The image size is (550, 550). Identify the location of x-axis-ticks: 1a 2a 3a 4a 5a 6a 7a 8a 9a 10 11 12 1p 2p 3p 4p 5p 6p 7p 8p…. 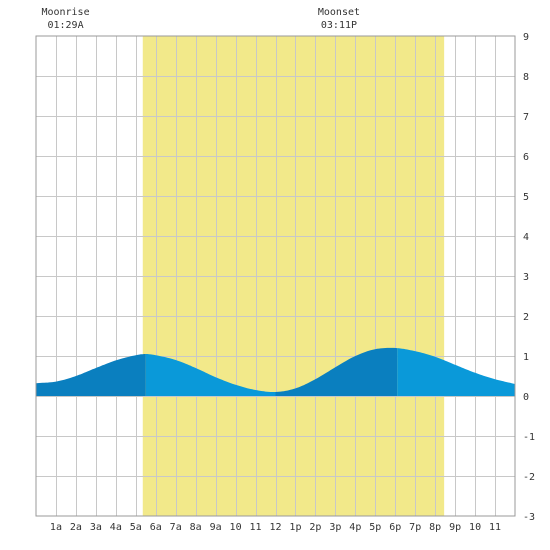
(275, 527).